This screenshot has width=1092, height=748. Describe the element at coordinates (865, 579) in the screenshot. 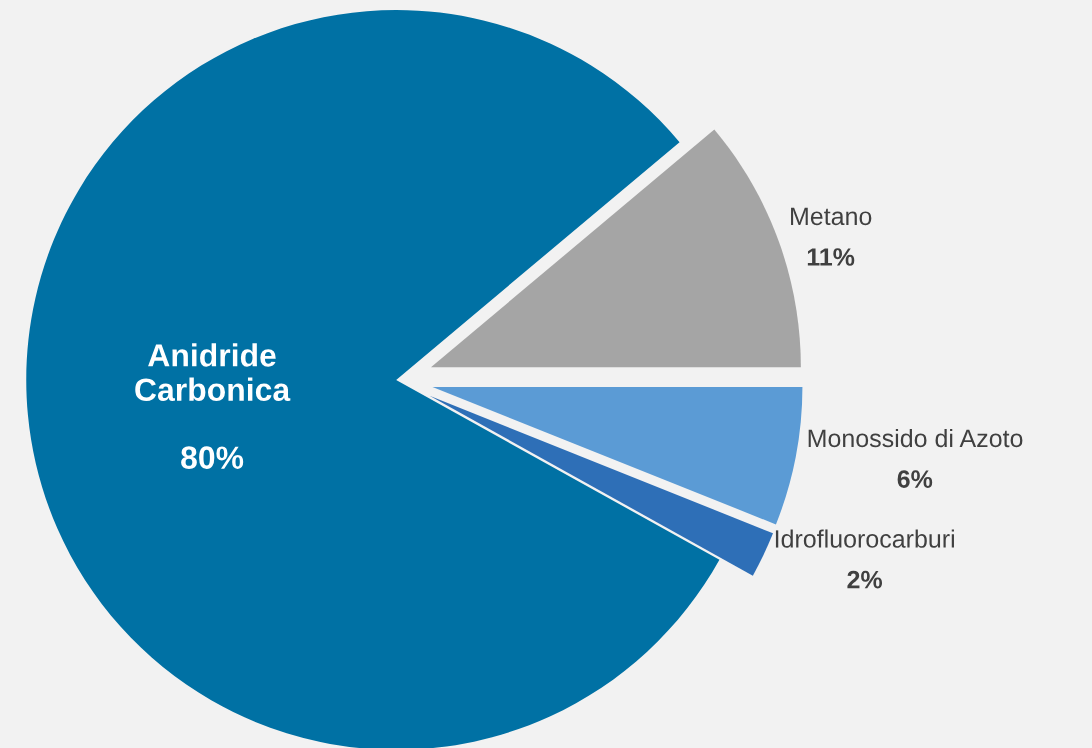

I see `data-label: 2%` at that location.